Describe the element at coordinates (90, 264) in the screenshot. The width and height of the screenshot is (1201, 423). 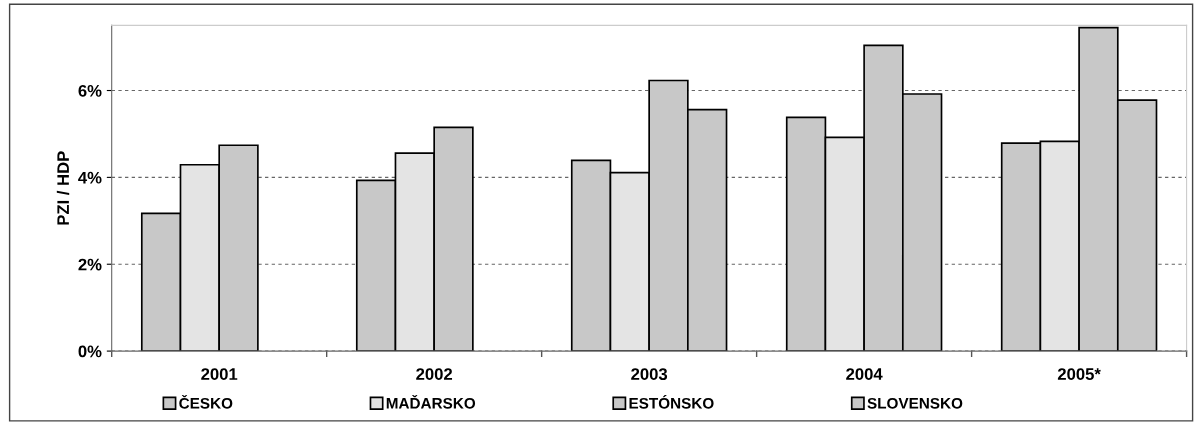
I see `y-tick-label: 2%` at that location.